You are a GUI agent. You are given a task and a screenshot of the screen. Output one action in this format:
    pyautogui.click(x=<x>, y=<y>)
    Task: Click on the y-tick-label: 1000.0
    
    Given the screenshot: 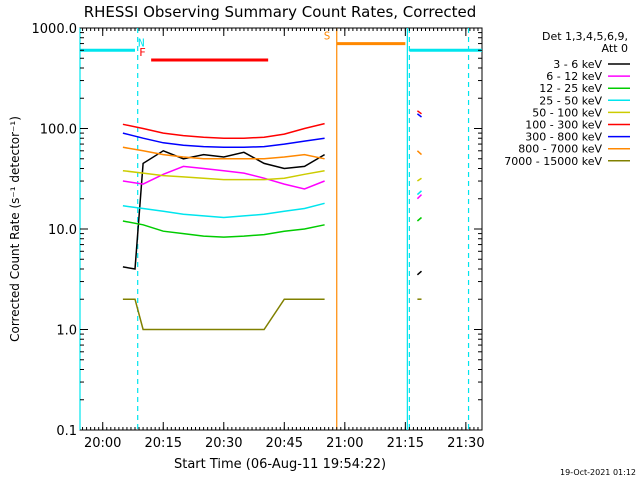 What is the action you would take?
    pyautogui.click(x=55, y=29)
    